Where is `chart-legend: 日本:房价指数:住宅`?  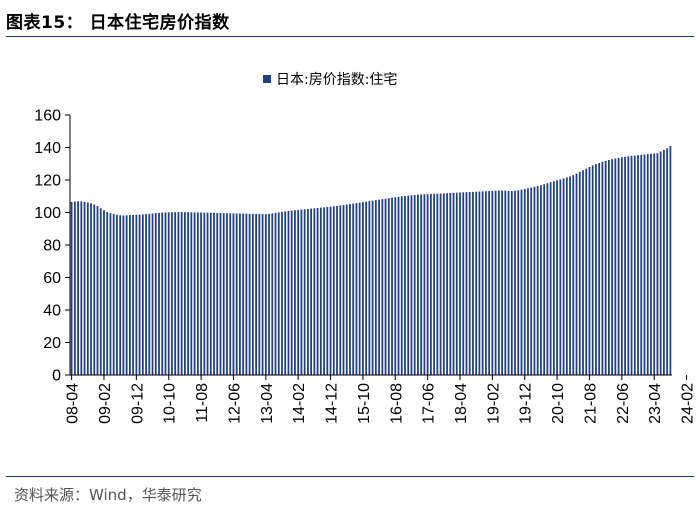 chart-legend: 日本:房价指数:住宅 is located at coordinates (330, 80).